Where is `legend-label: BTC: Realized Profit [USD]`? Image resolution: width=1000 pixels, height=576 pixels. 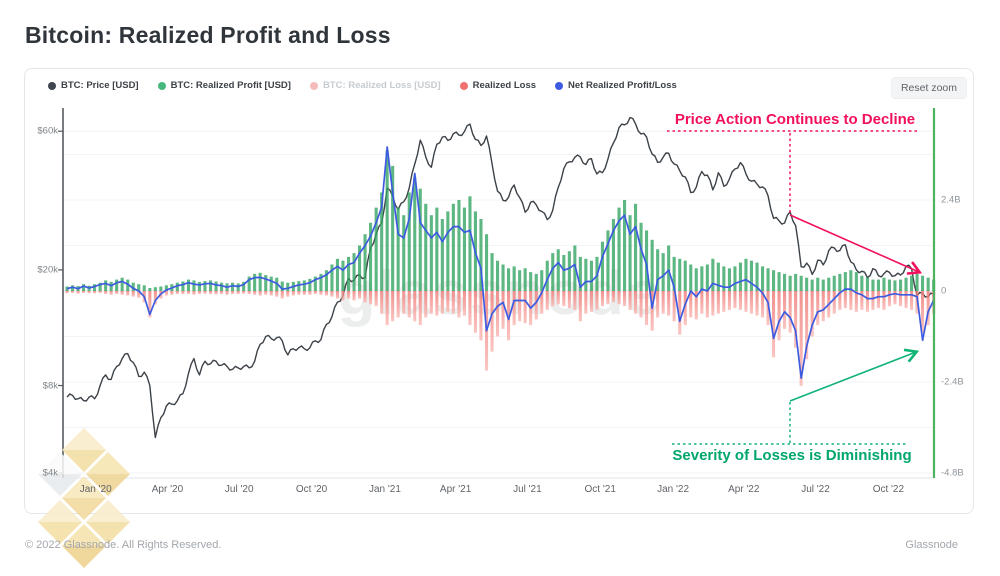
legend-label: BTC: Realized Profit [USD] is located at coordinates (230, 85).